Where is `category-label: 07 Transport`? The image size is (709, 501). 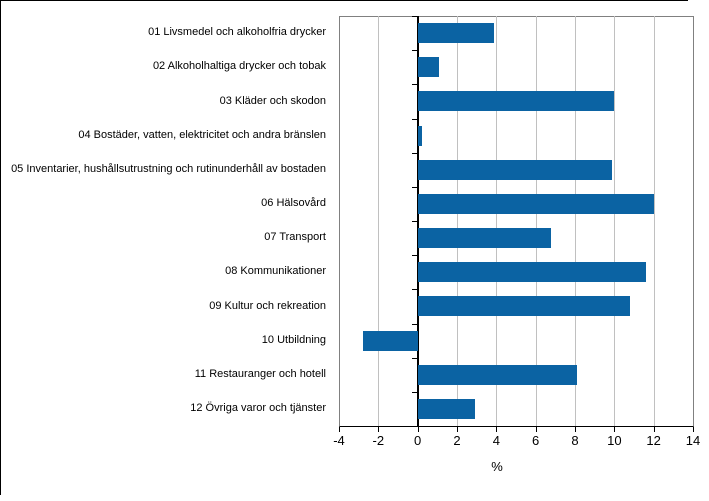
category-label: 07 Transport is located at coordinates (295, 237).